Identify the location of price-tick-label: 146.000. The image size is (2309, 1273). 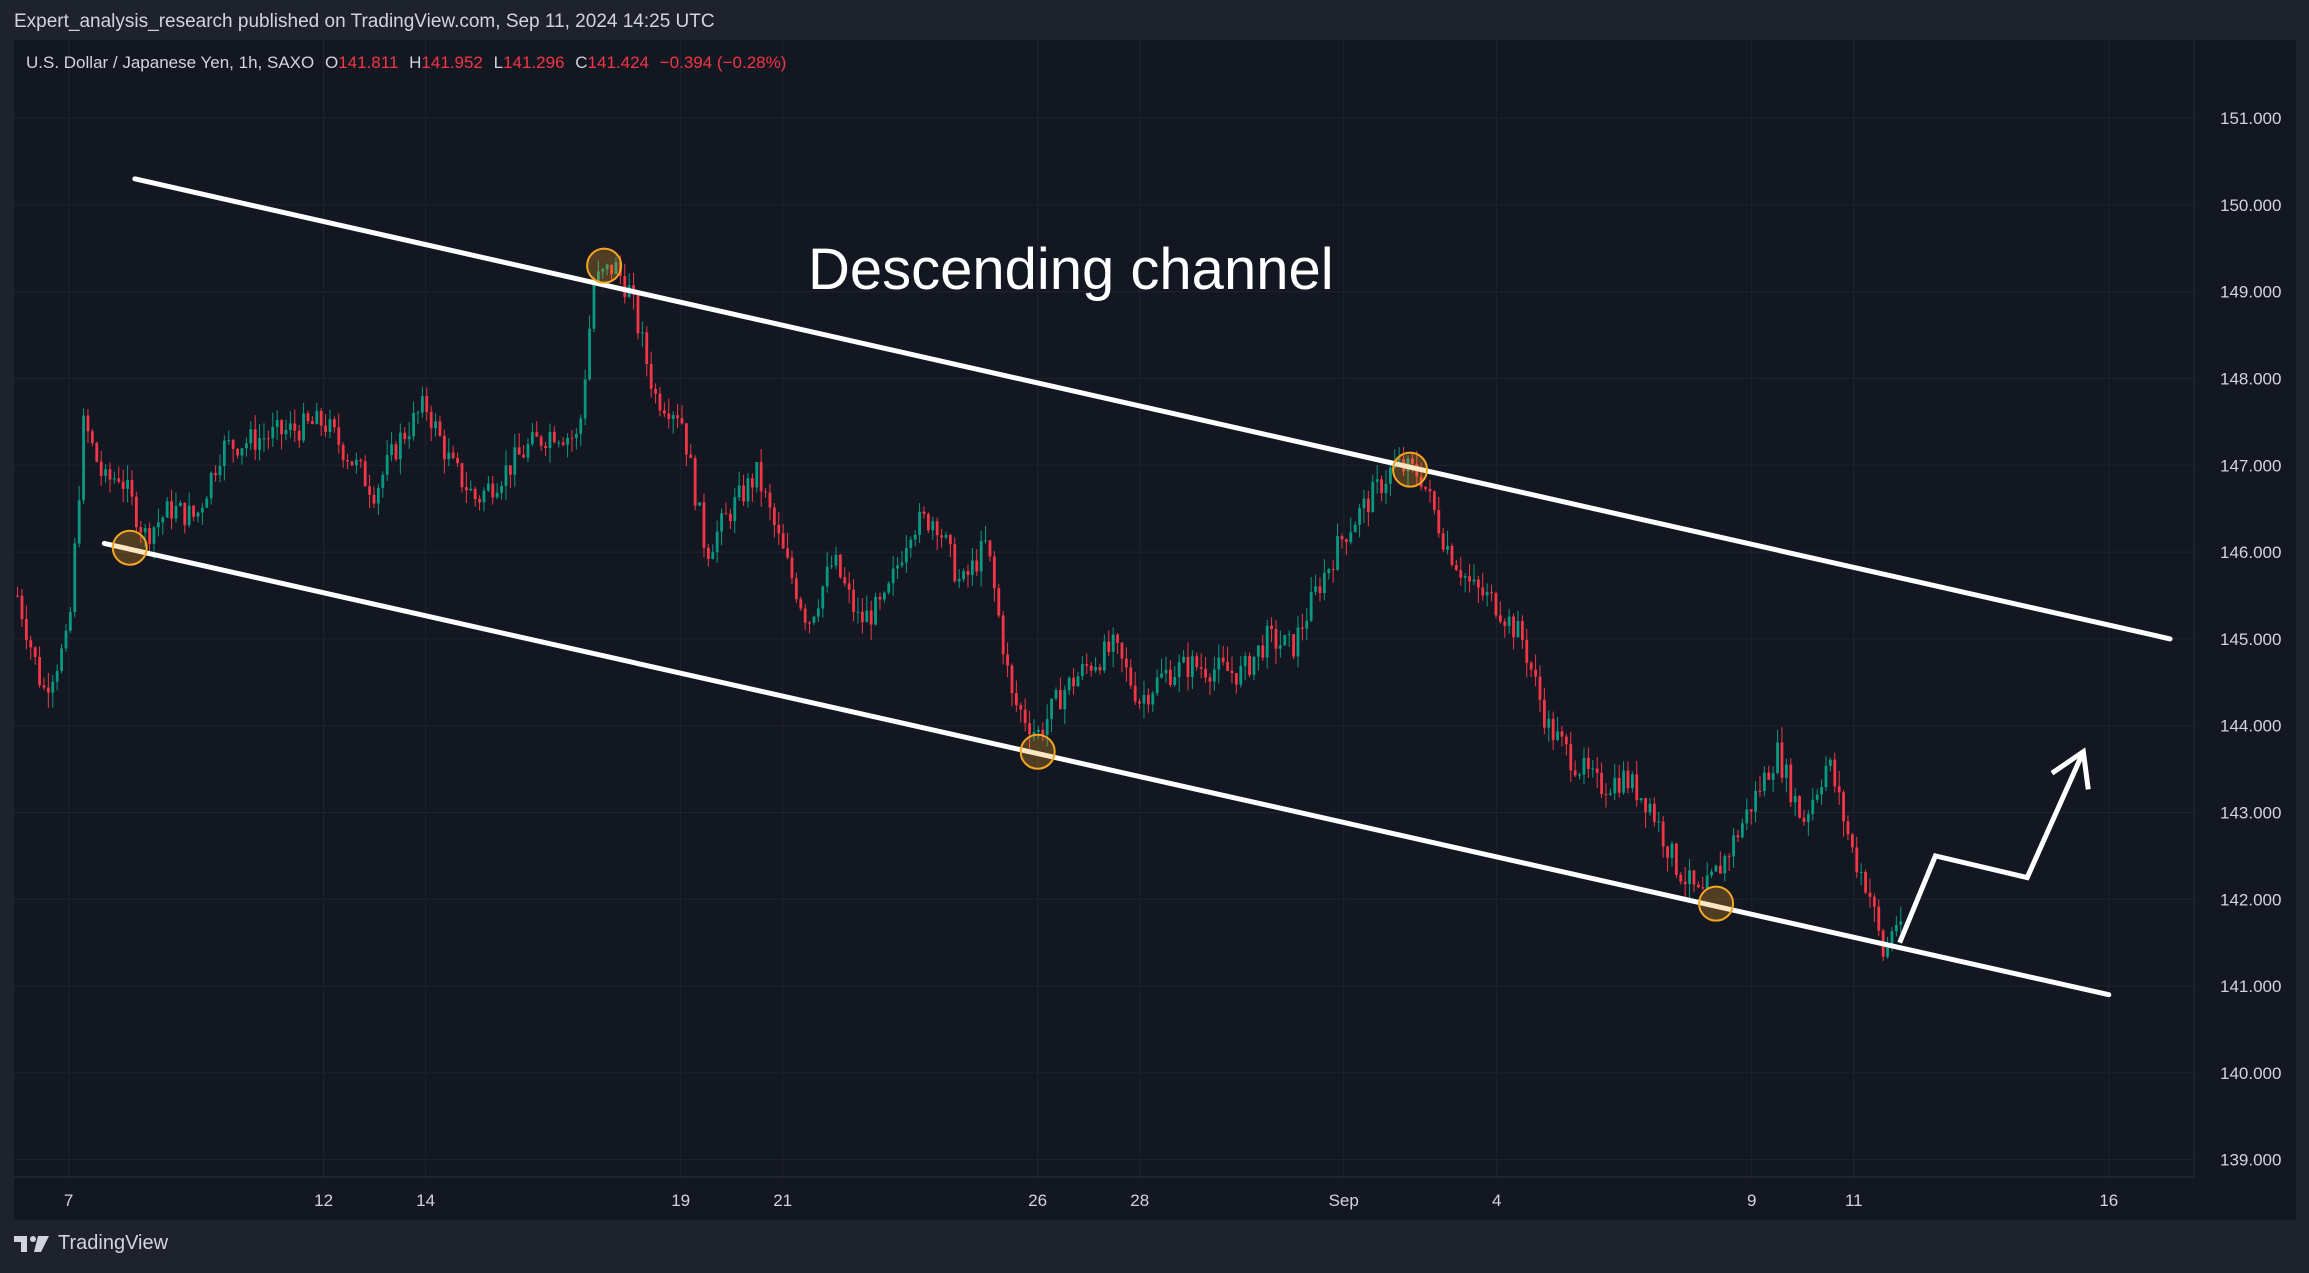
(2250, 552).